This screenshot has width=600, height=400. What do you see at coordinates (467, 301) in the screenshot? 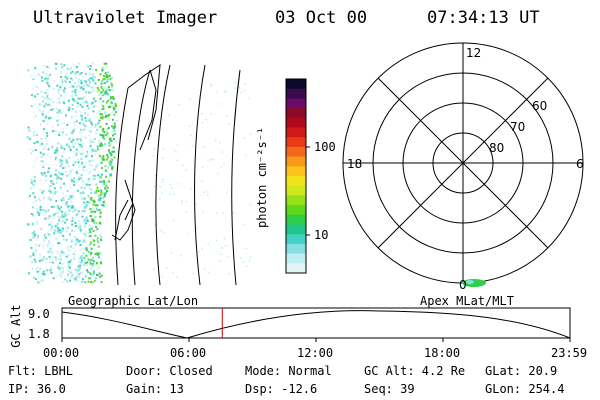
I see `timeline-right-title: Apex MLat/MLT` at bounding box center [467, 301].